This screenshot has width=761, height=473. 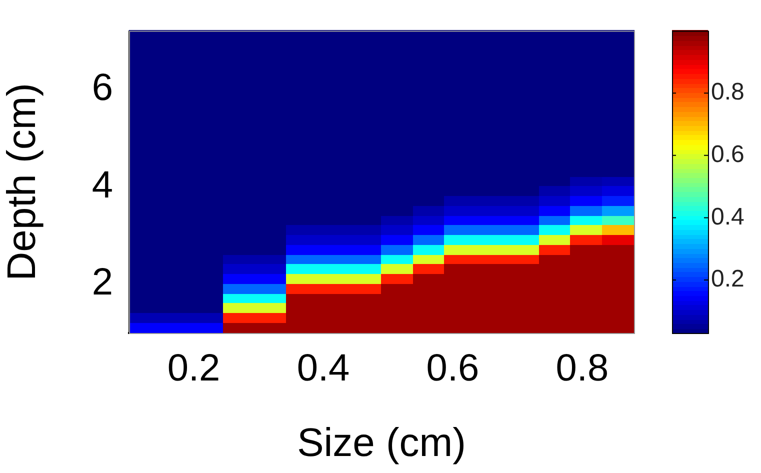 What do you see at coordinates (22, 181) in the screenshot?
I see `y-axis-title: Depth (cm)` at bounding box center [22, 181].